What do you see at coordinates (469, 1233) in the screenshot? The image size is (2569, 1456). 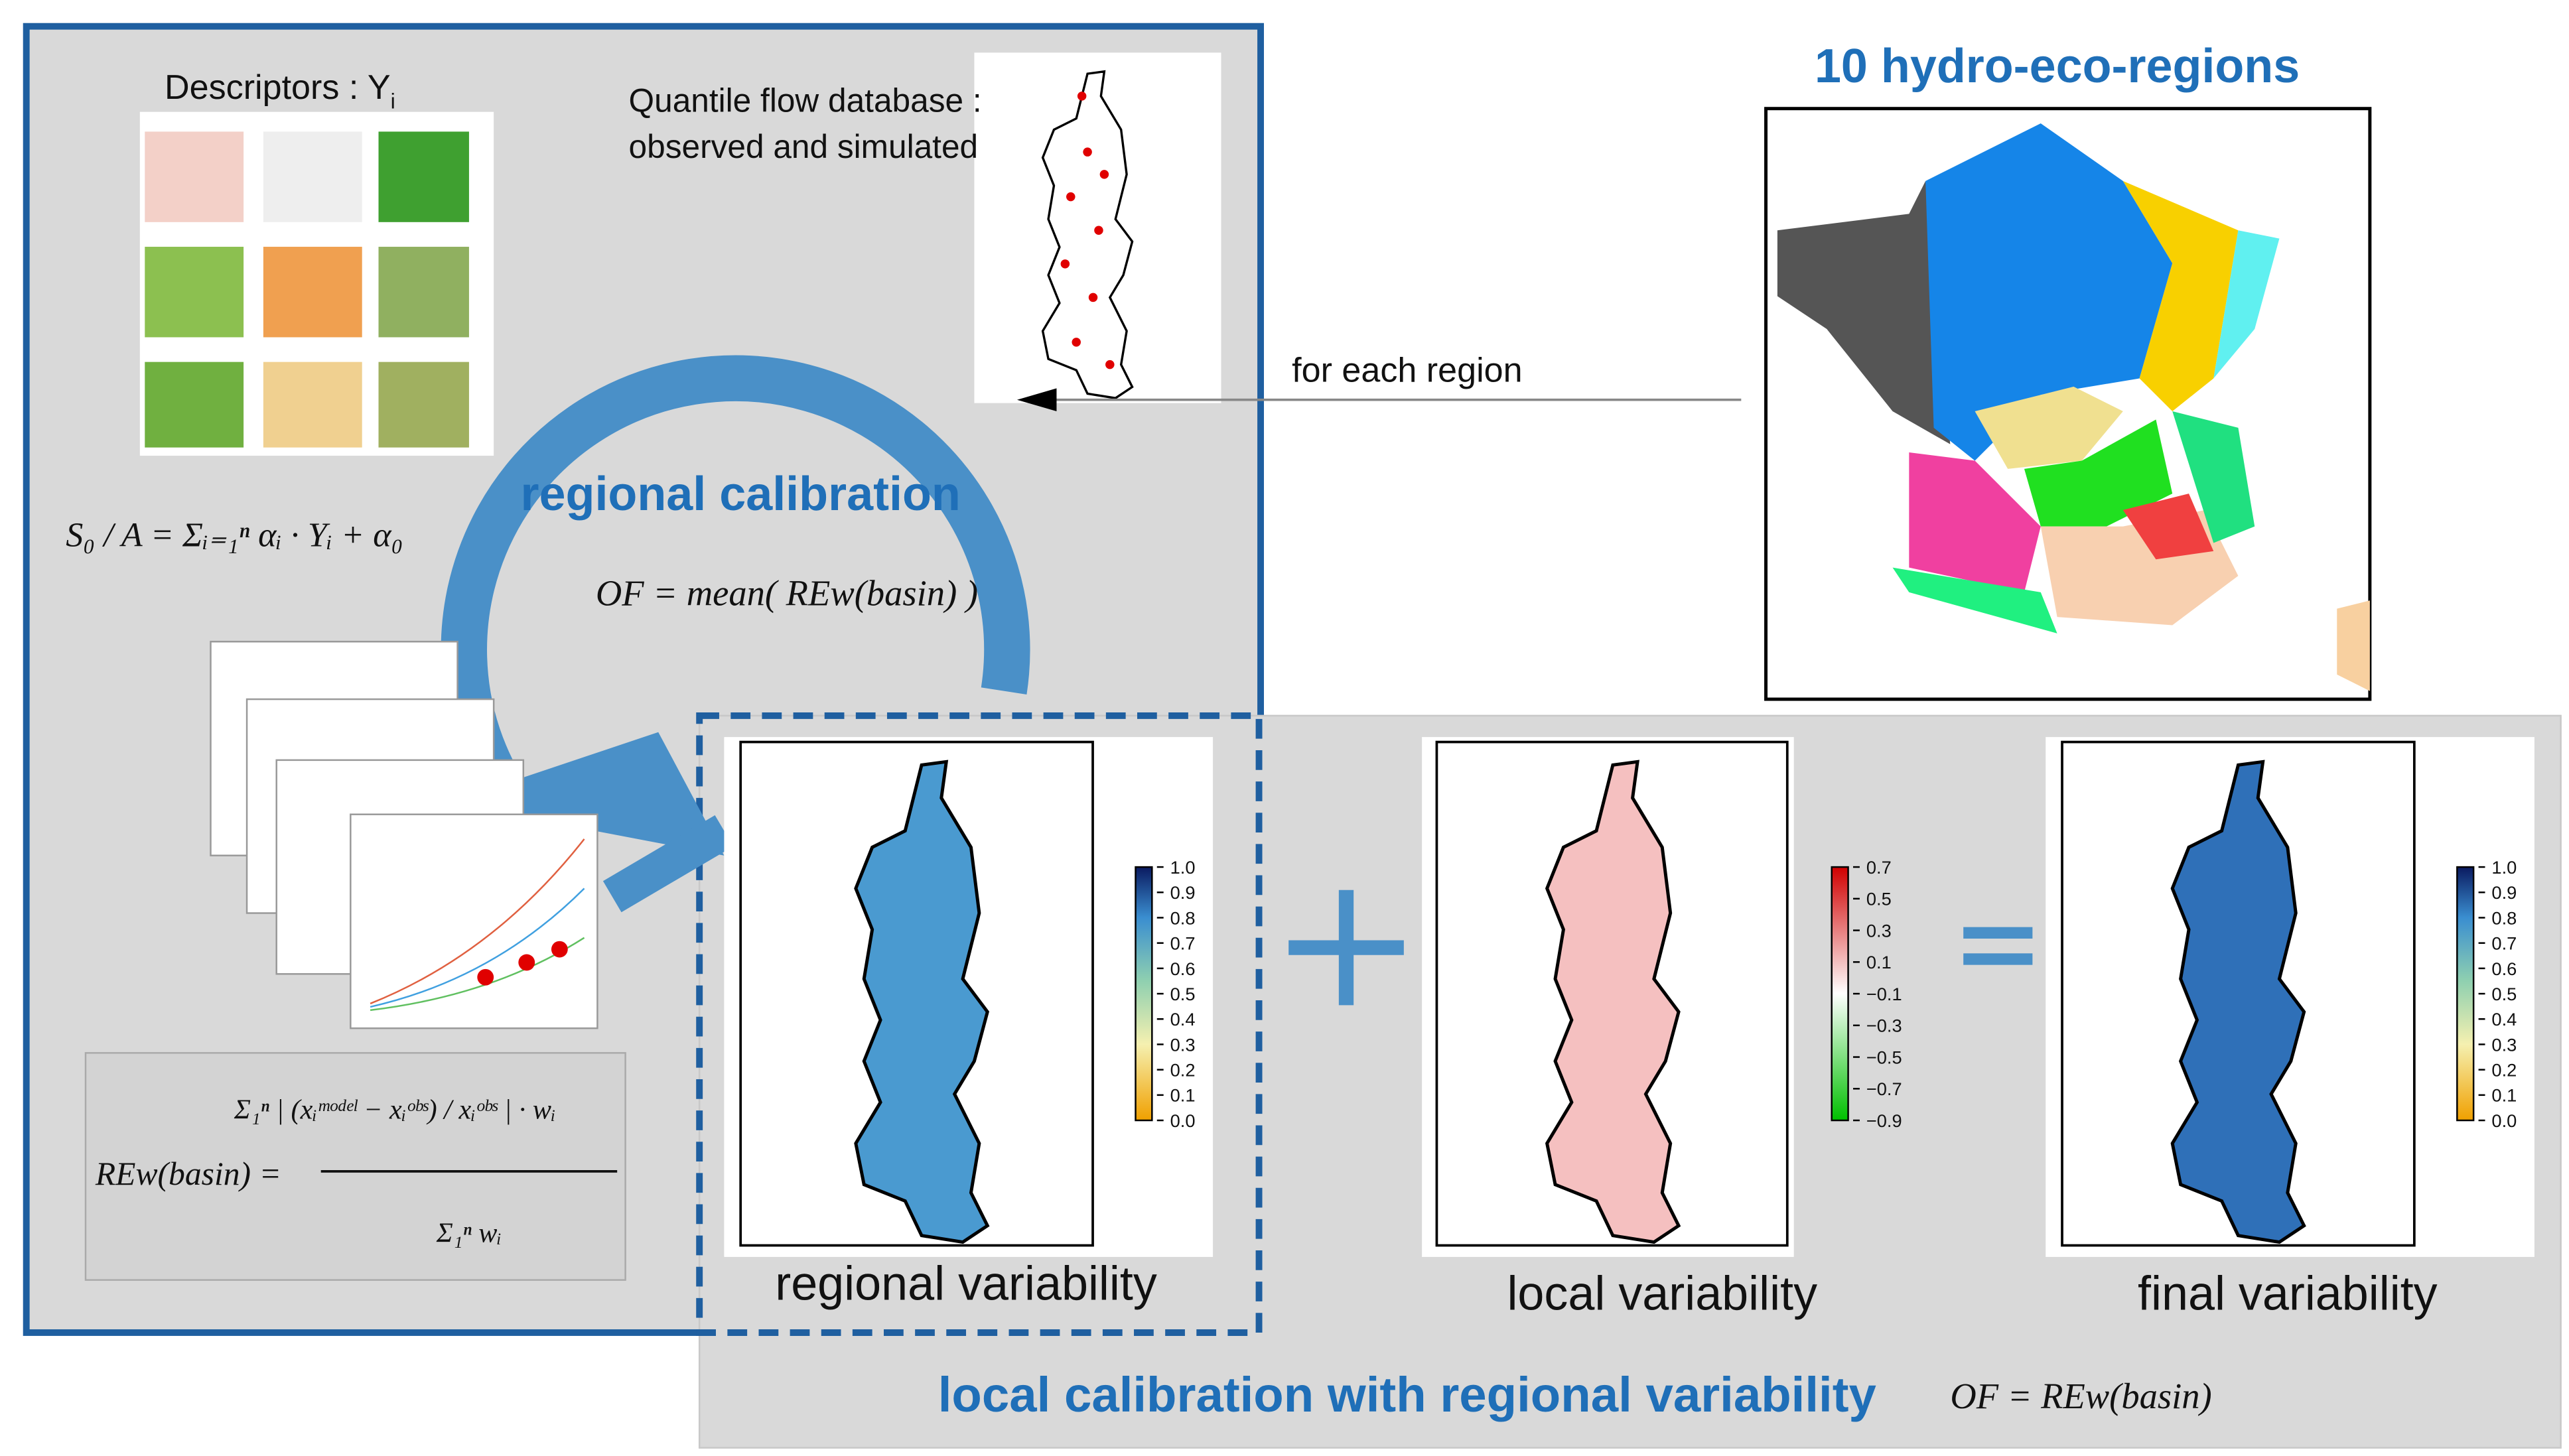 I see `error-formula-denominator: Σ₁ⁿ wᵢ` at bounding box center [469, 1233].